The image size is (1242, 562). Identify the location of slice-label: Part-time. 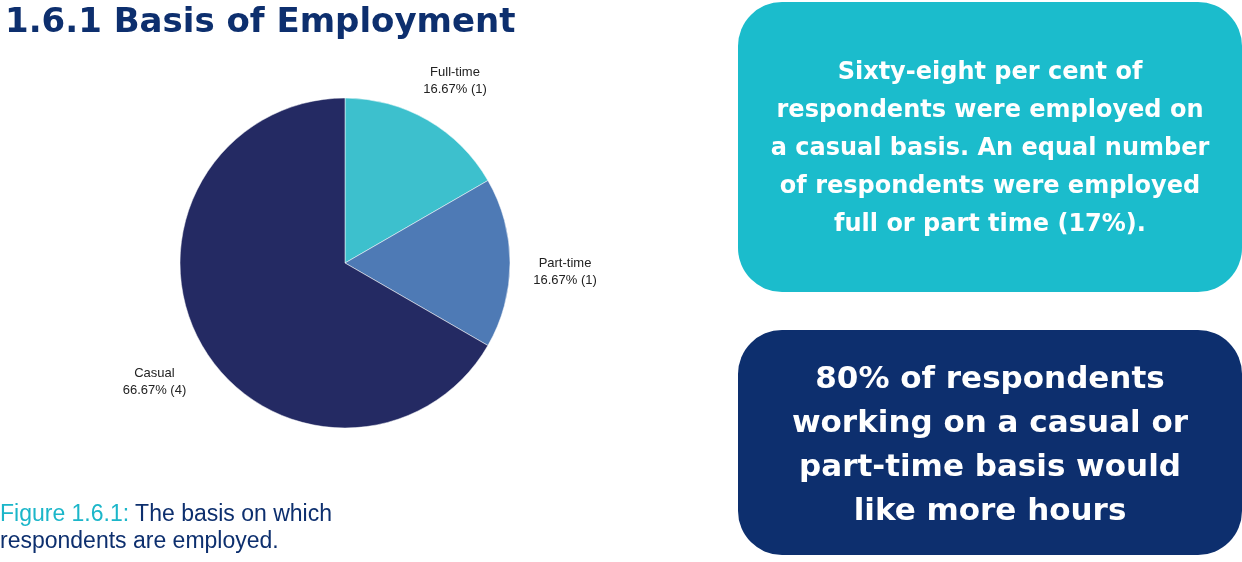
(565, 263).